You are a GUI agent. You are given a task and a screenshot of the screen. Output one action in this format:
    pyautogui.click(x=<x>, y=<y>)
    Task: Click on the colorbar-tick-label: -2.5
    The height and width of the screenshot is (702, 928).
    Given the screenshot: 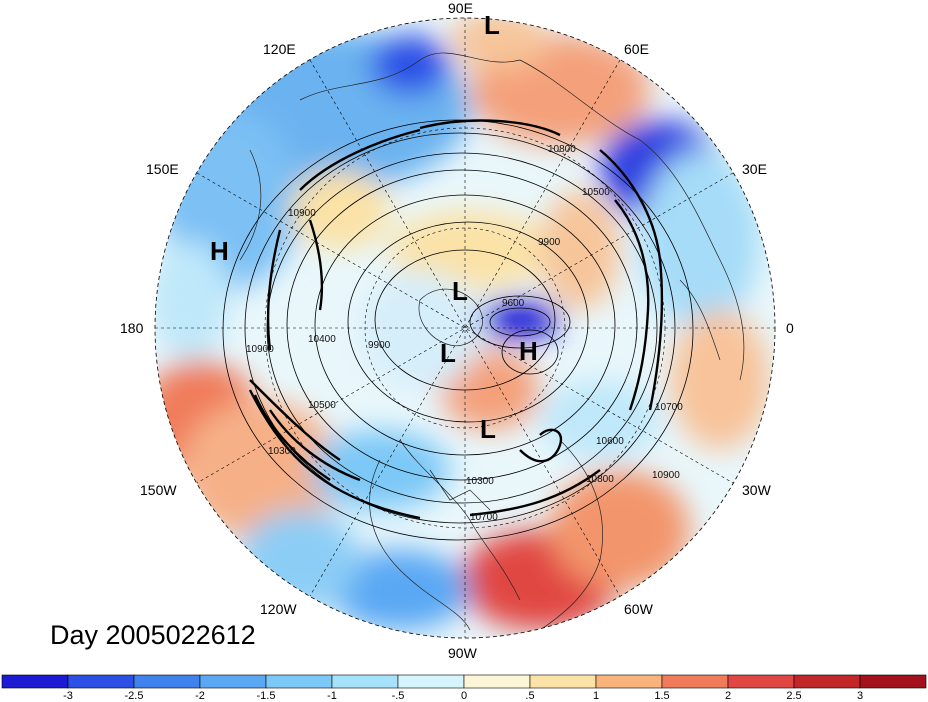 What is the action you would take?
    pyautogui.click(x=134, y=696)
    